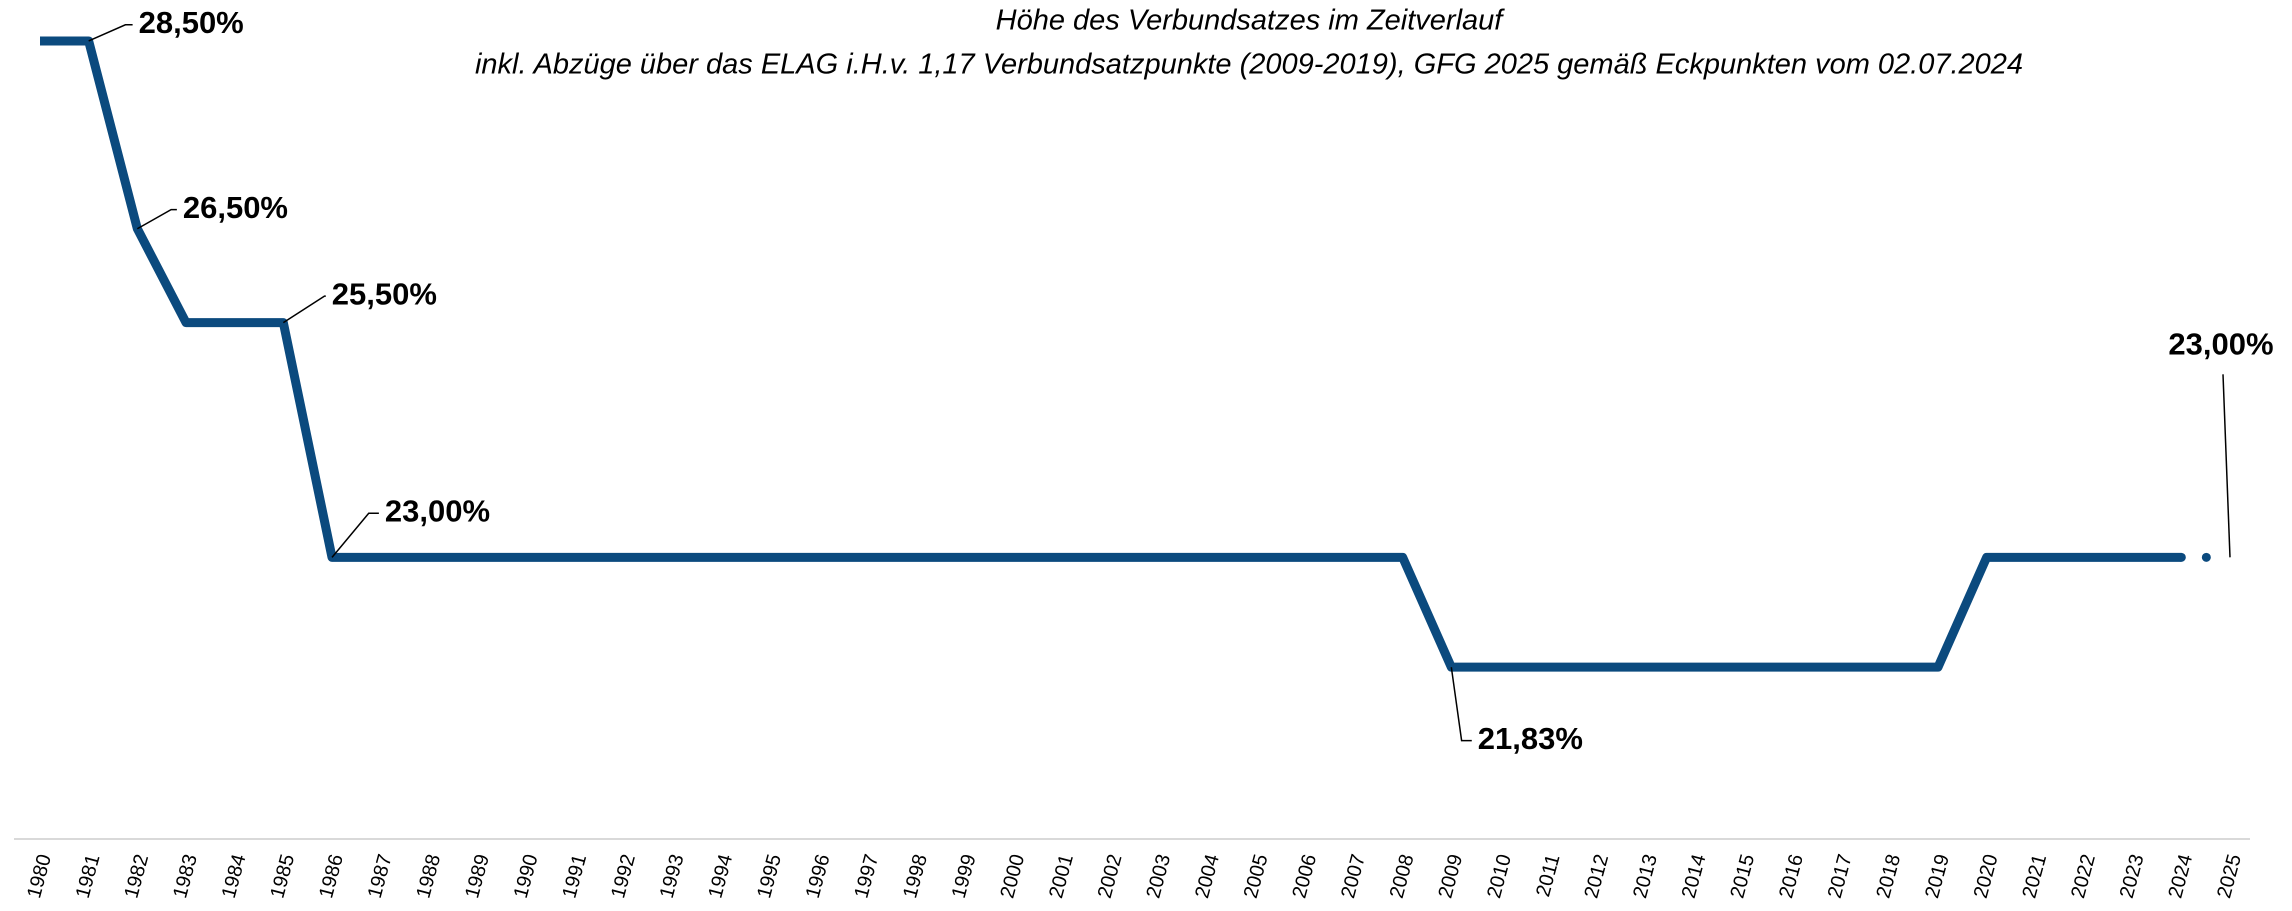  What do you see at coordinates (818, 876) in the screenshot?
I see `x-tick-label: 1996` at bounding box center [818, 876].